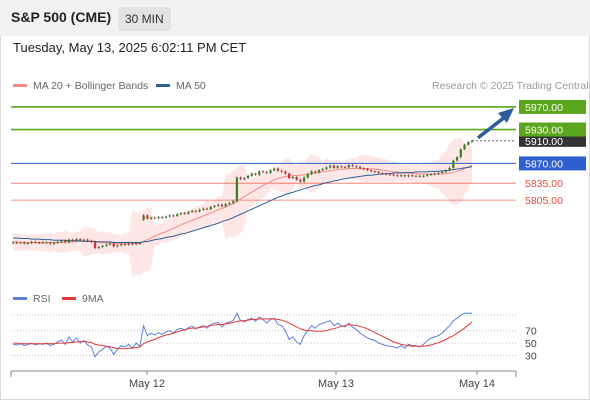  I want to click on level-label-5835.00: 5835.00, so click(544, 184).